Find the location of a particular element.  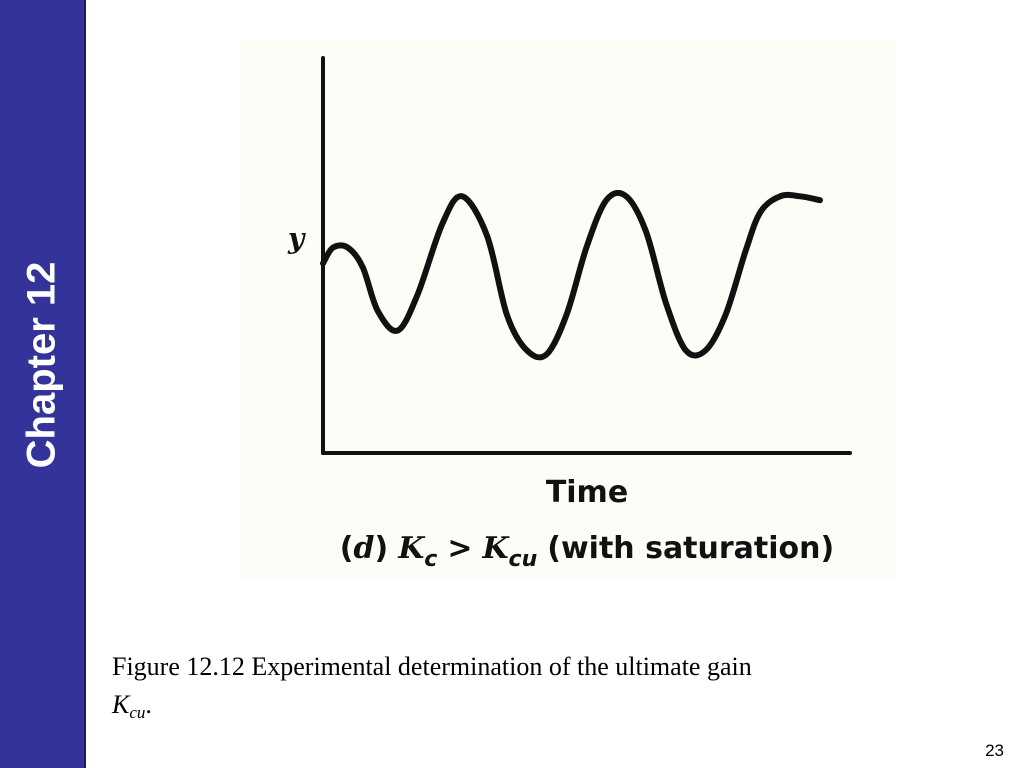

figure-panel-title: (d) Kc > Kcu (with saturation) is located at coordinates (587, 551).